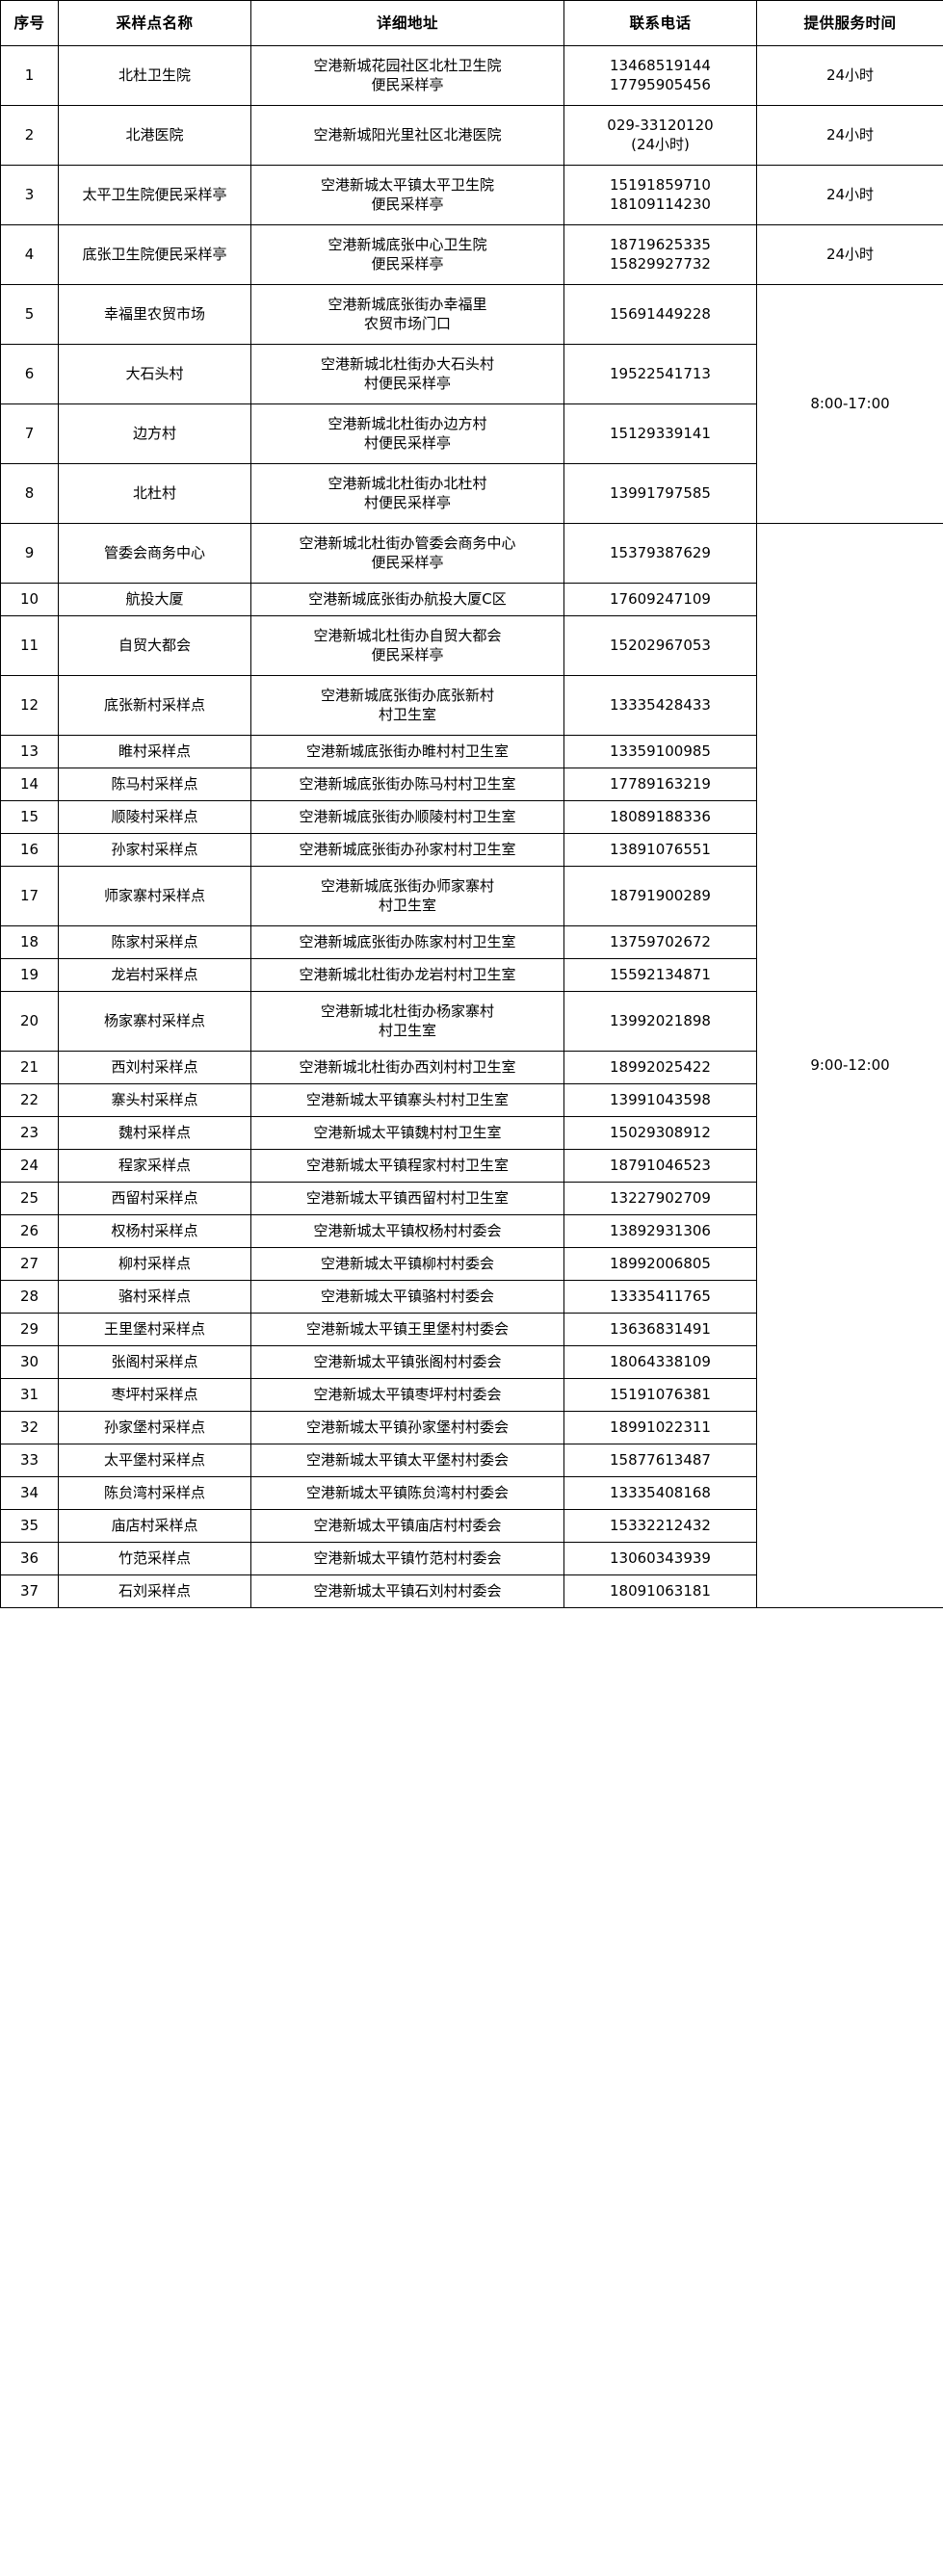 The image size is (943, 2576). I want to click on table-row: 21 西刘村采样点 空港新城北杜街办西刘村村卫生室 18992025422, so click(471, 1067).